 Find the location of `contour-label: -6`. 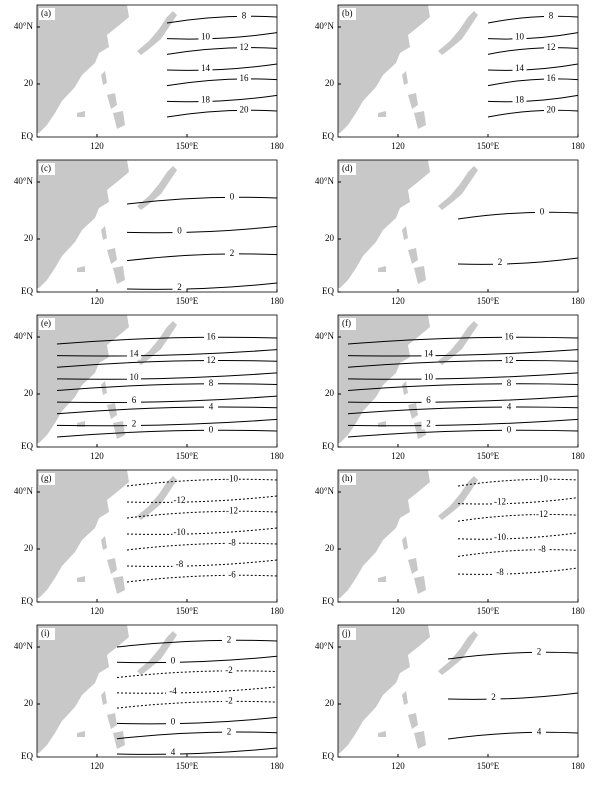

contour-label: -6 is located at coordinates (232, 575).